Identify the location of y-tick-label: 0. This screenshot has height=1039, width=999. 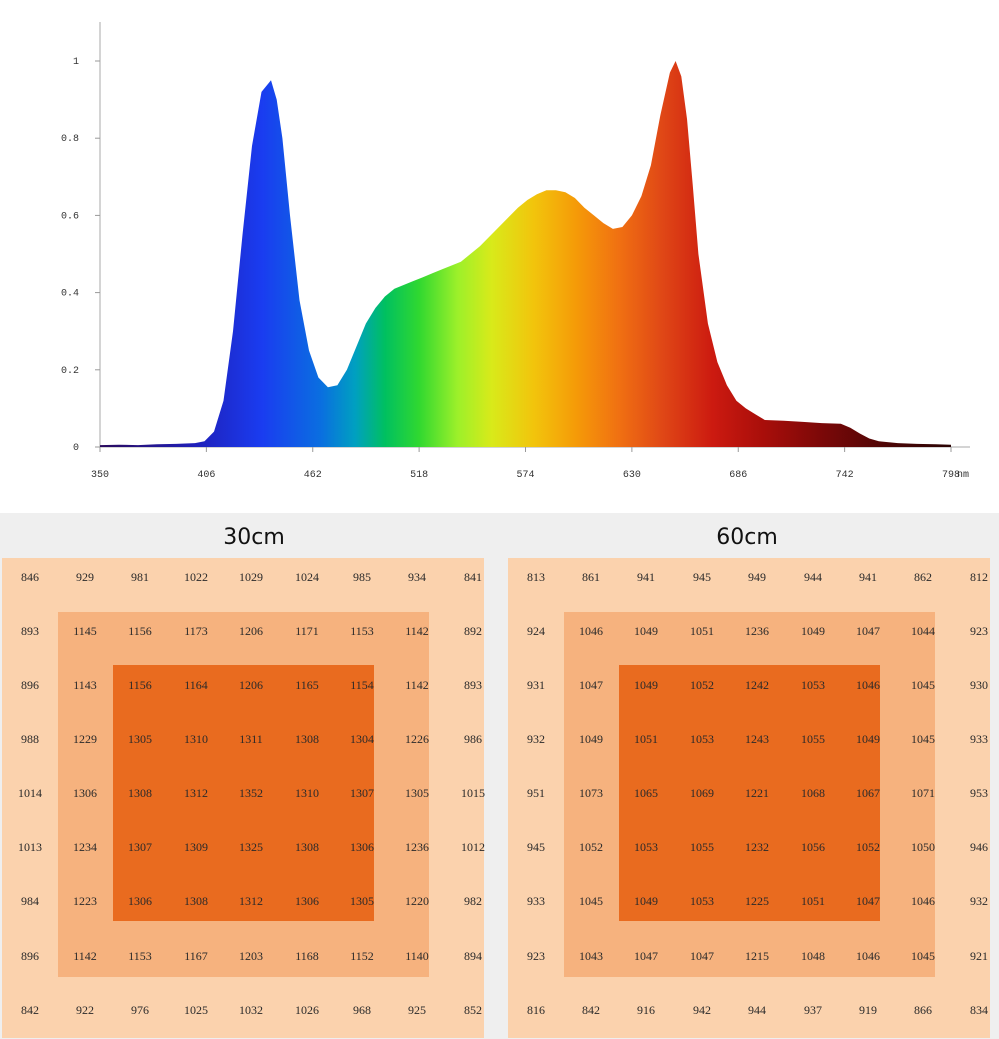
(76, 448).